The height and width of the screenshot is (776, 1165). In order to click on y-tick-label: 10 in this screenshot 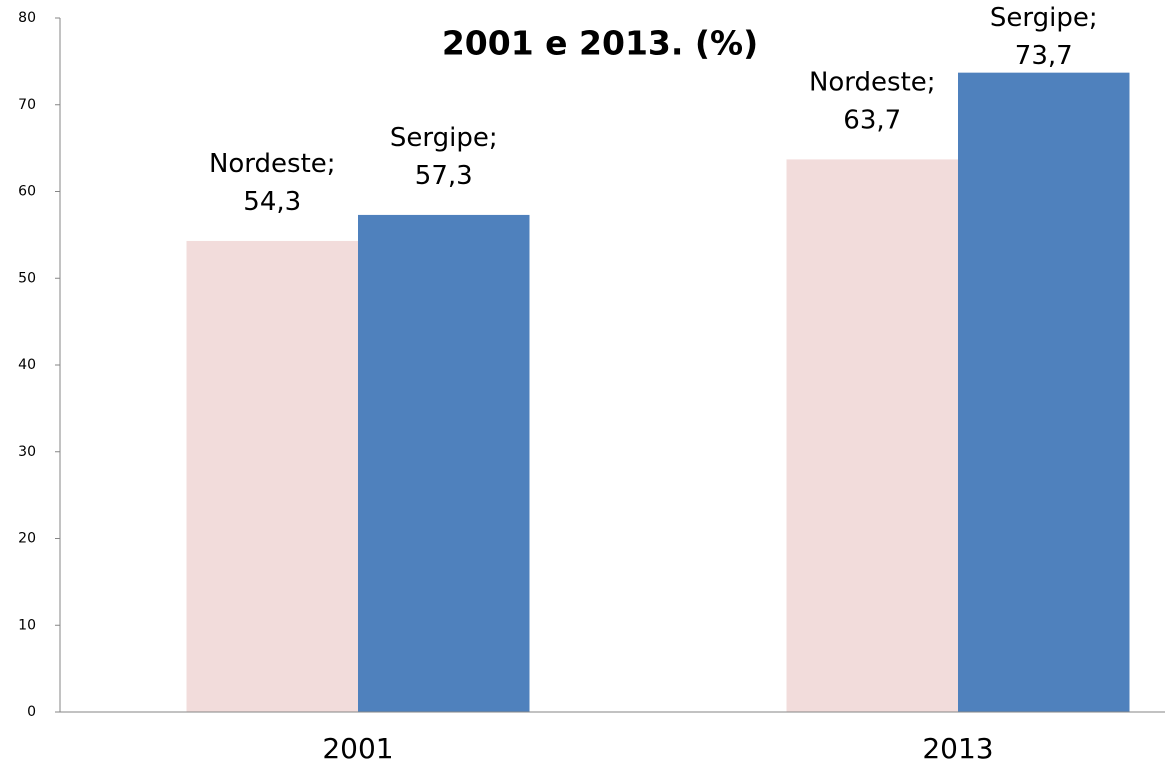, I will do `click(27, 625)`.